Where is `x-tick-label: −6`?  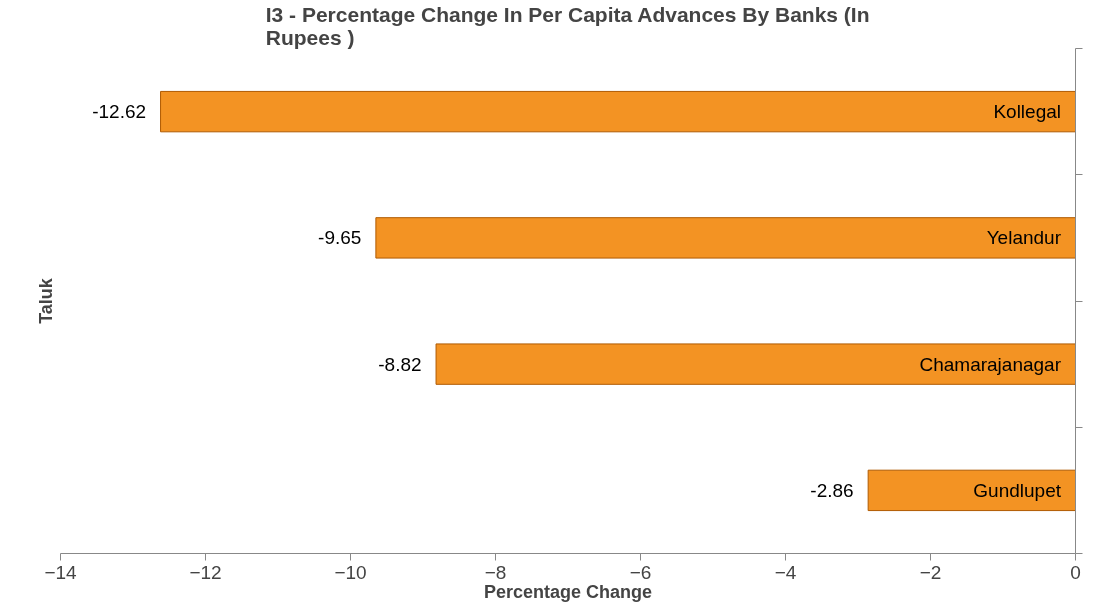 x-tick-label: −6 is located at coordinates (640, 572).